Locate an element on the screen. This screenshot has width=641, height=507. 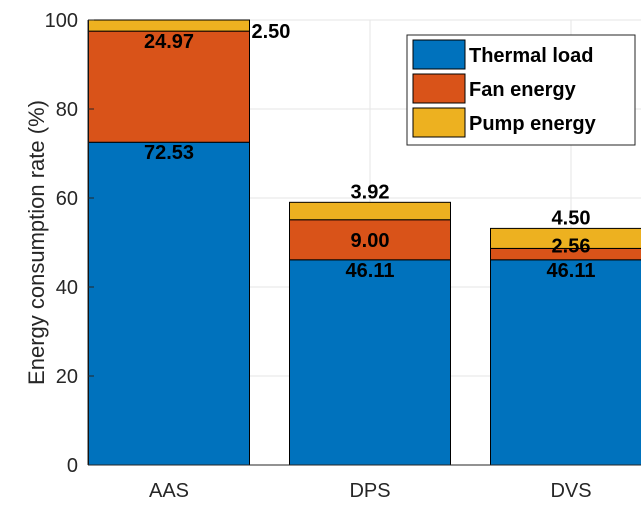
data-label: 24.97 is located at coordinates (169, 42).